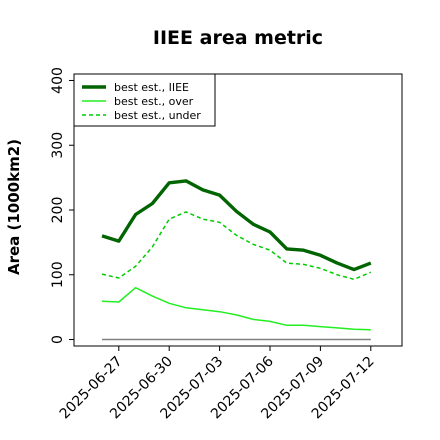 Image resolution: width=440 pixels, height=440 pixels. What do you see at coordinates (58, 145) in the screenshot?
I see `y-tick-label: 300` at bounding box center [58, 145].